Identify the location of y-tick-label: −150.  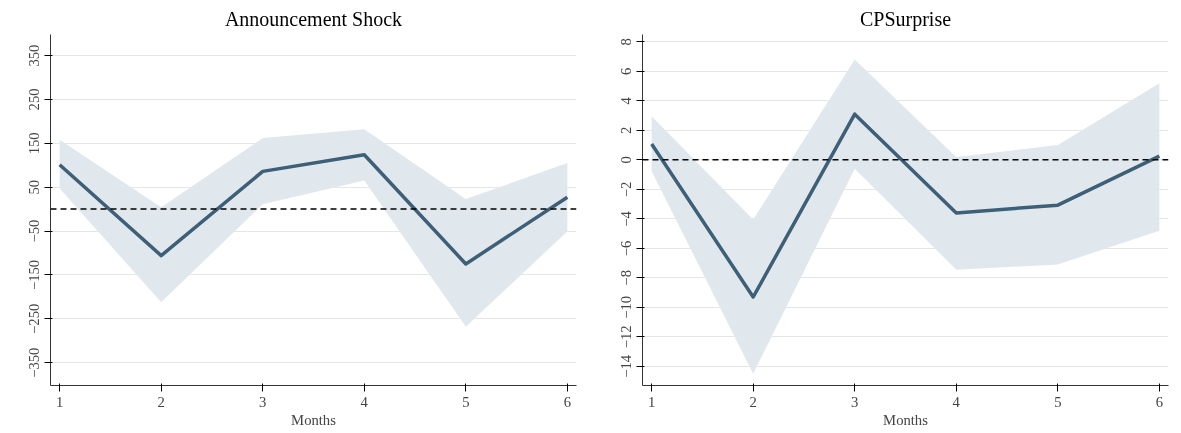
(34, 275).